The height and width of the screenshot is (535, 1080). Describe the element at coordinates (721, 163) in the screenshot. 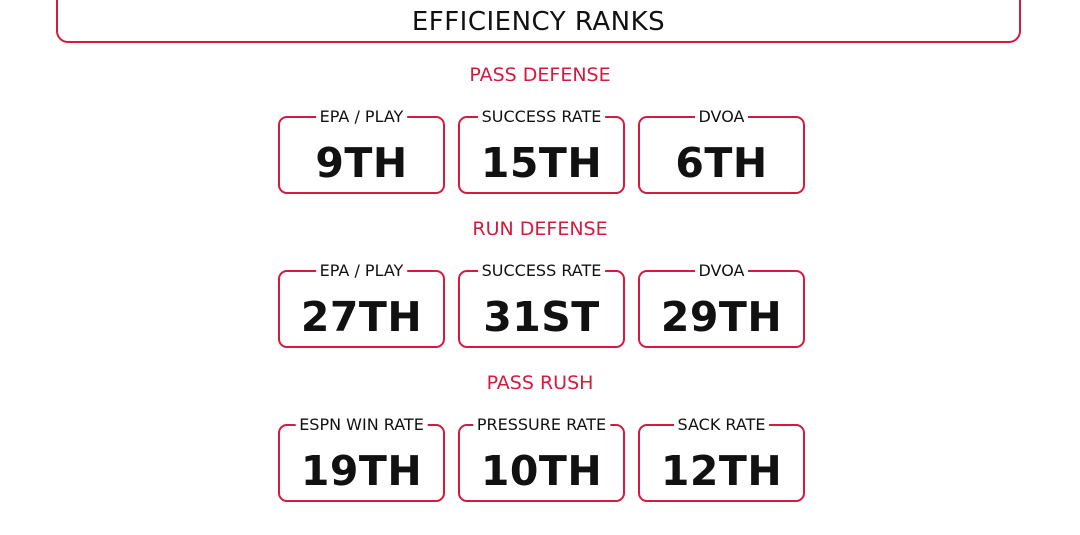

I see `stat-card-value: 6TH` at that location.